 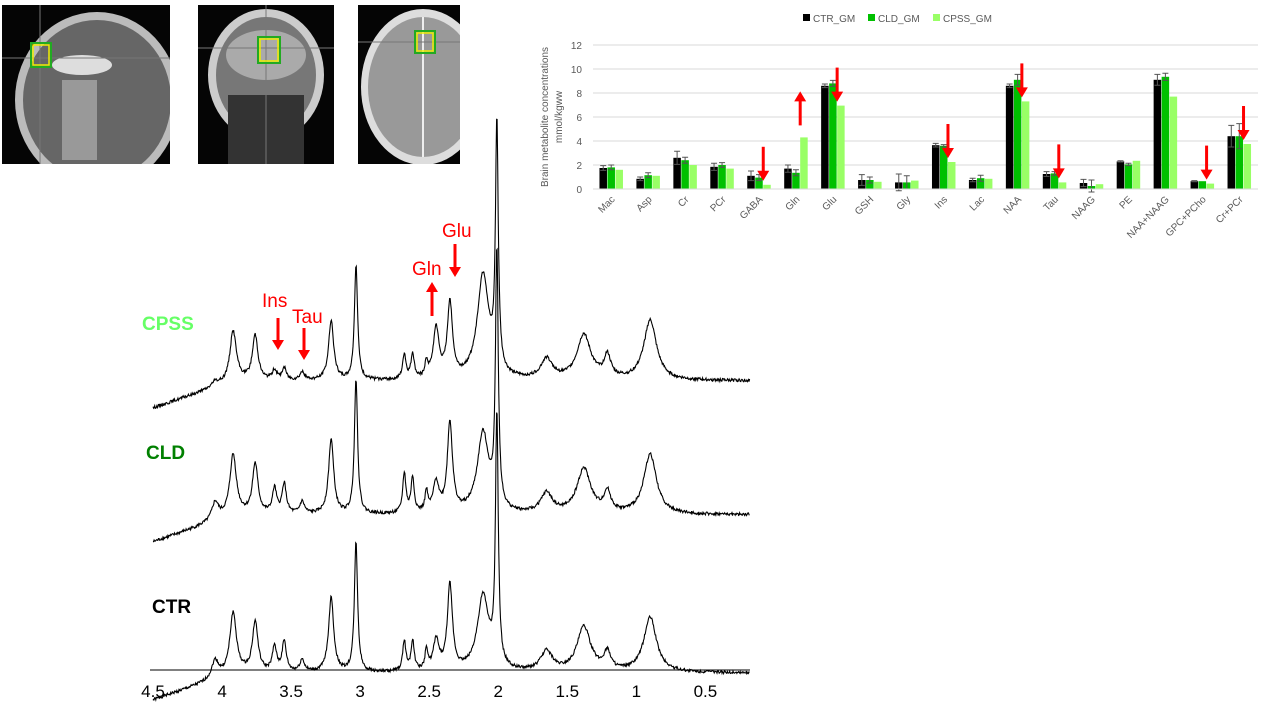 I want to click on y-tick-label: 0, so click(x=579, y=190).